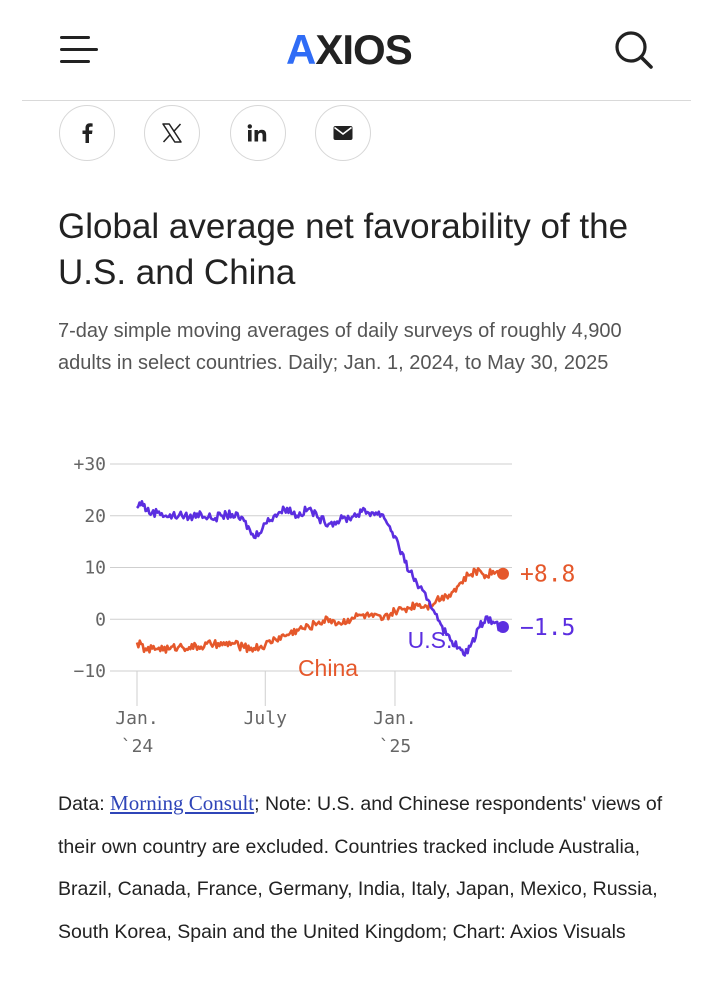  I want to click on facebook-icon, so click(87, 133).